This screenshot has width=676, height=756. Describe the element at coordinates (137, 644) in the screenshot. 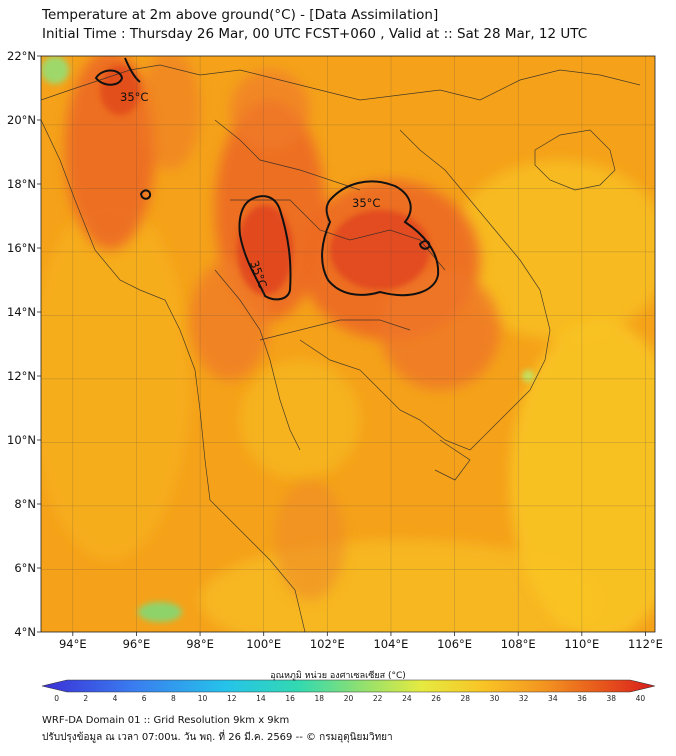

I see `lon-tick-label: 96°E` at that location.